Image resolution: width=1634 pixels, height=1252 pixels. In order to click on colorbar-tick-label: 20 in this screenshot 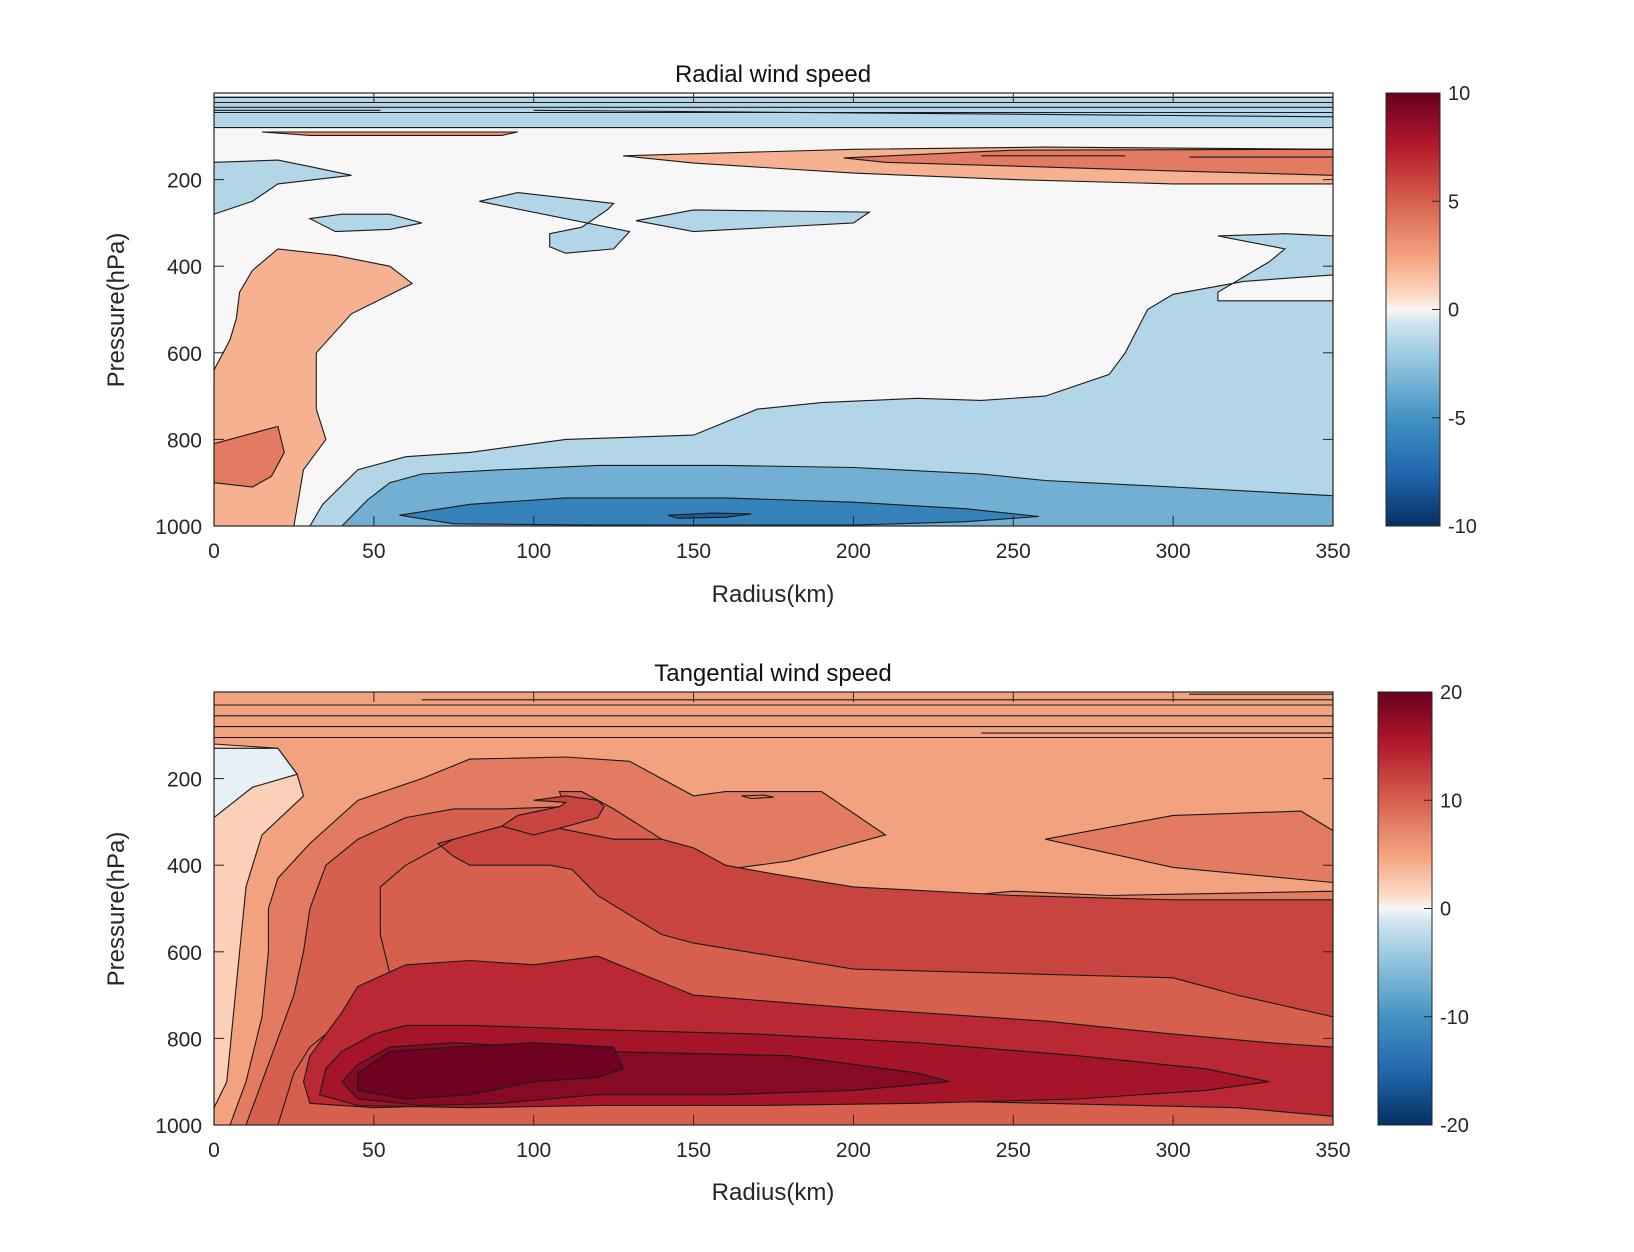, I will do `click(1451, 693)`.